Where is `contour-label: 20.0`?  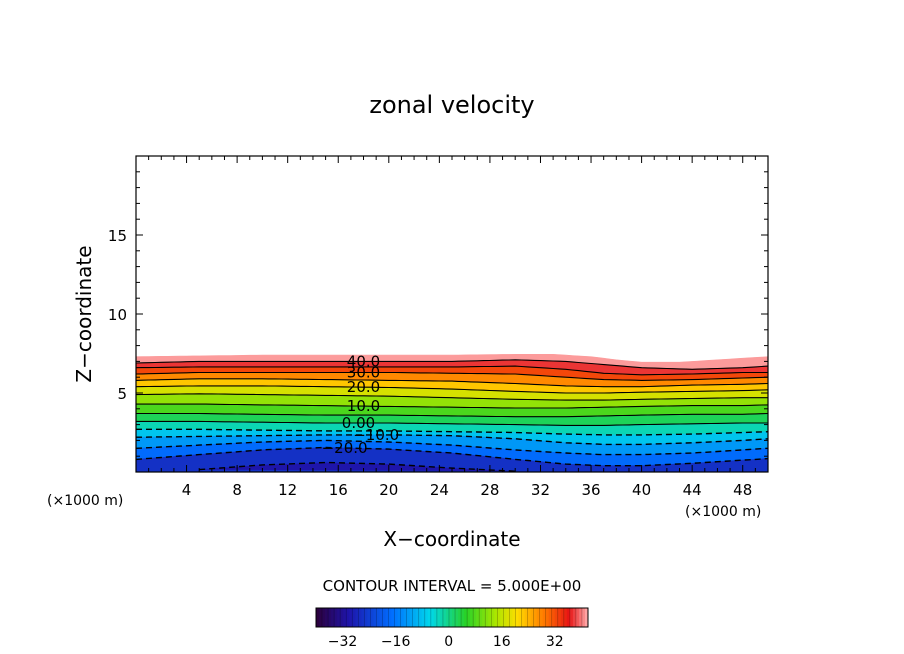 contour-label: 20.0 is located at coordinates (363, 387).